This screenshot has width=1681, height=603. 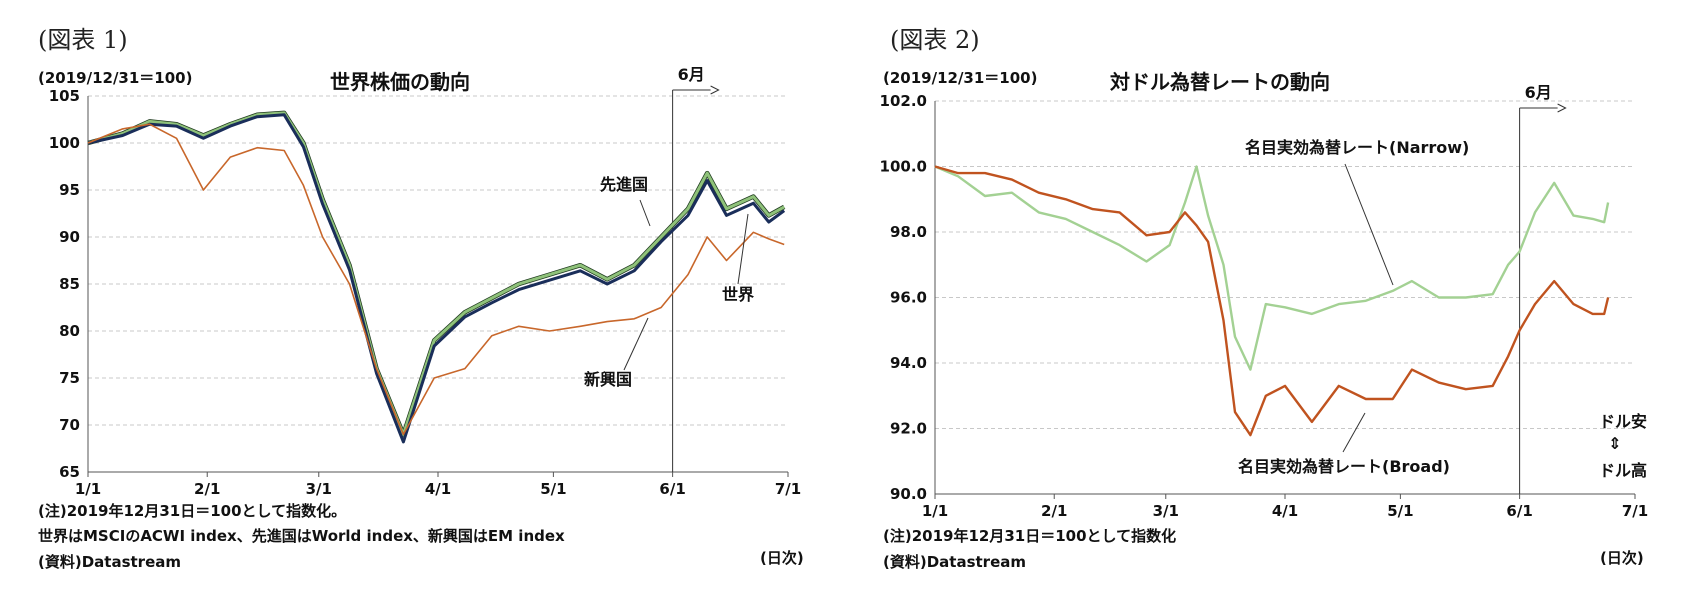 I want to click on figure-label: (図表 2), so click(x=935, y=40).